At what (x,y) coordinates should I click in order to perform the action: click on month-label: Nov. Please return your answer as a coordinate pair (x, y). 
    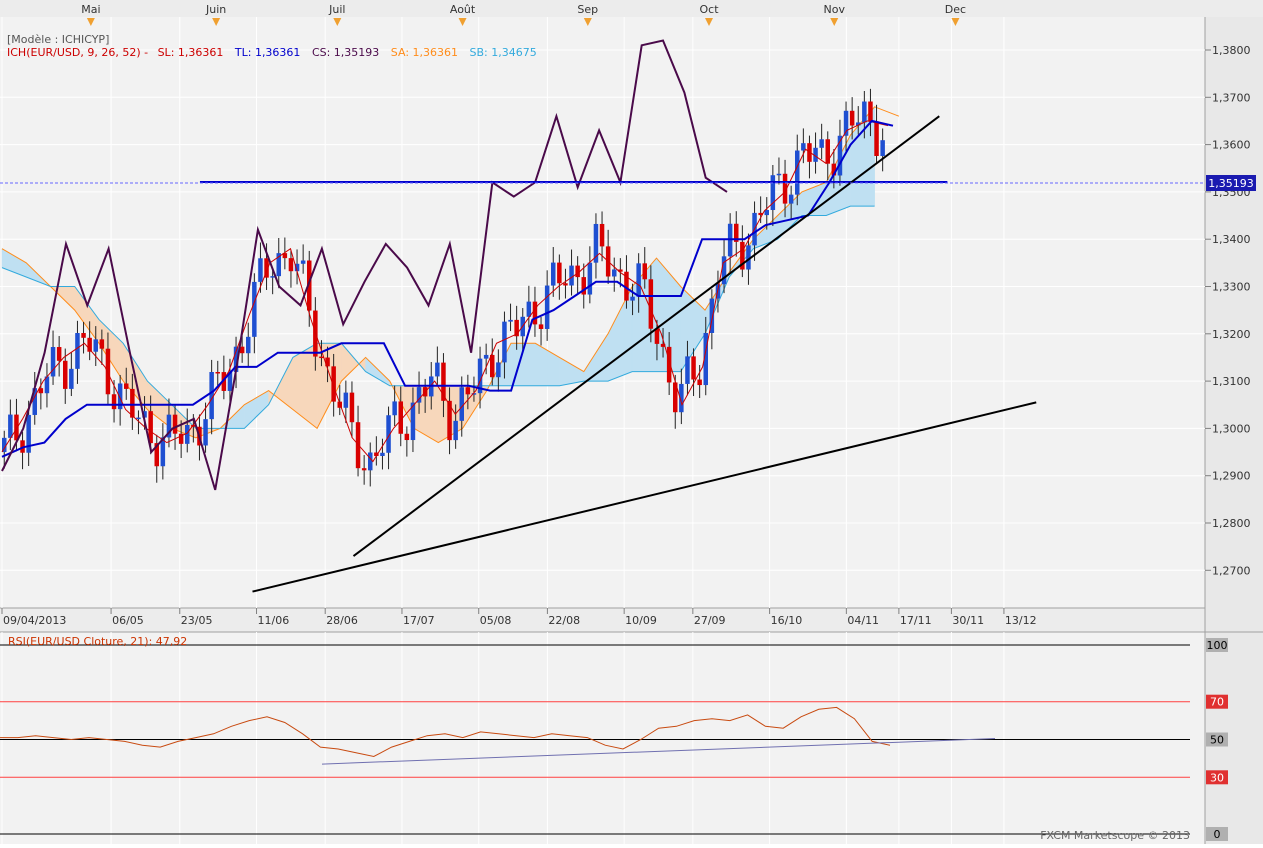
    Looking at the image, I should click on (835, 9).